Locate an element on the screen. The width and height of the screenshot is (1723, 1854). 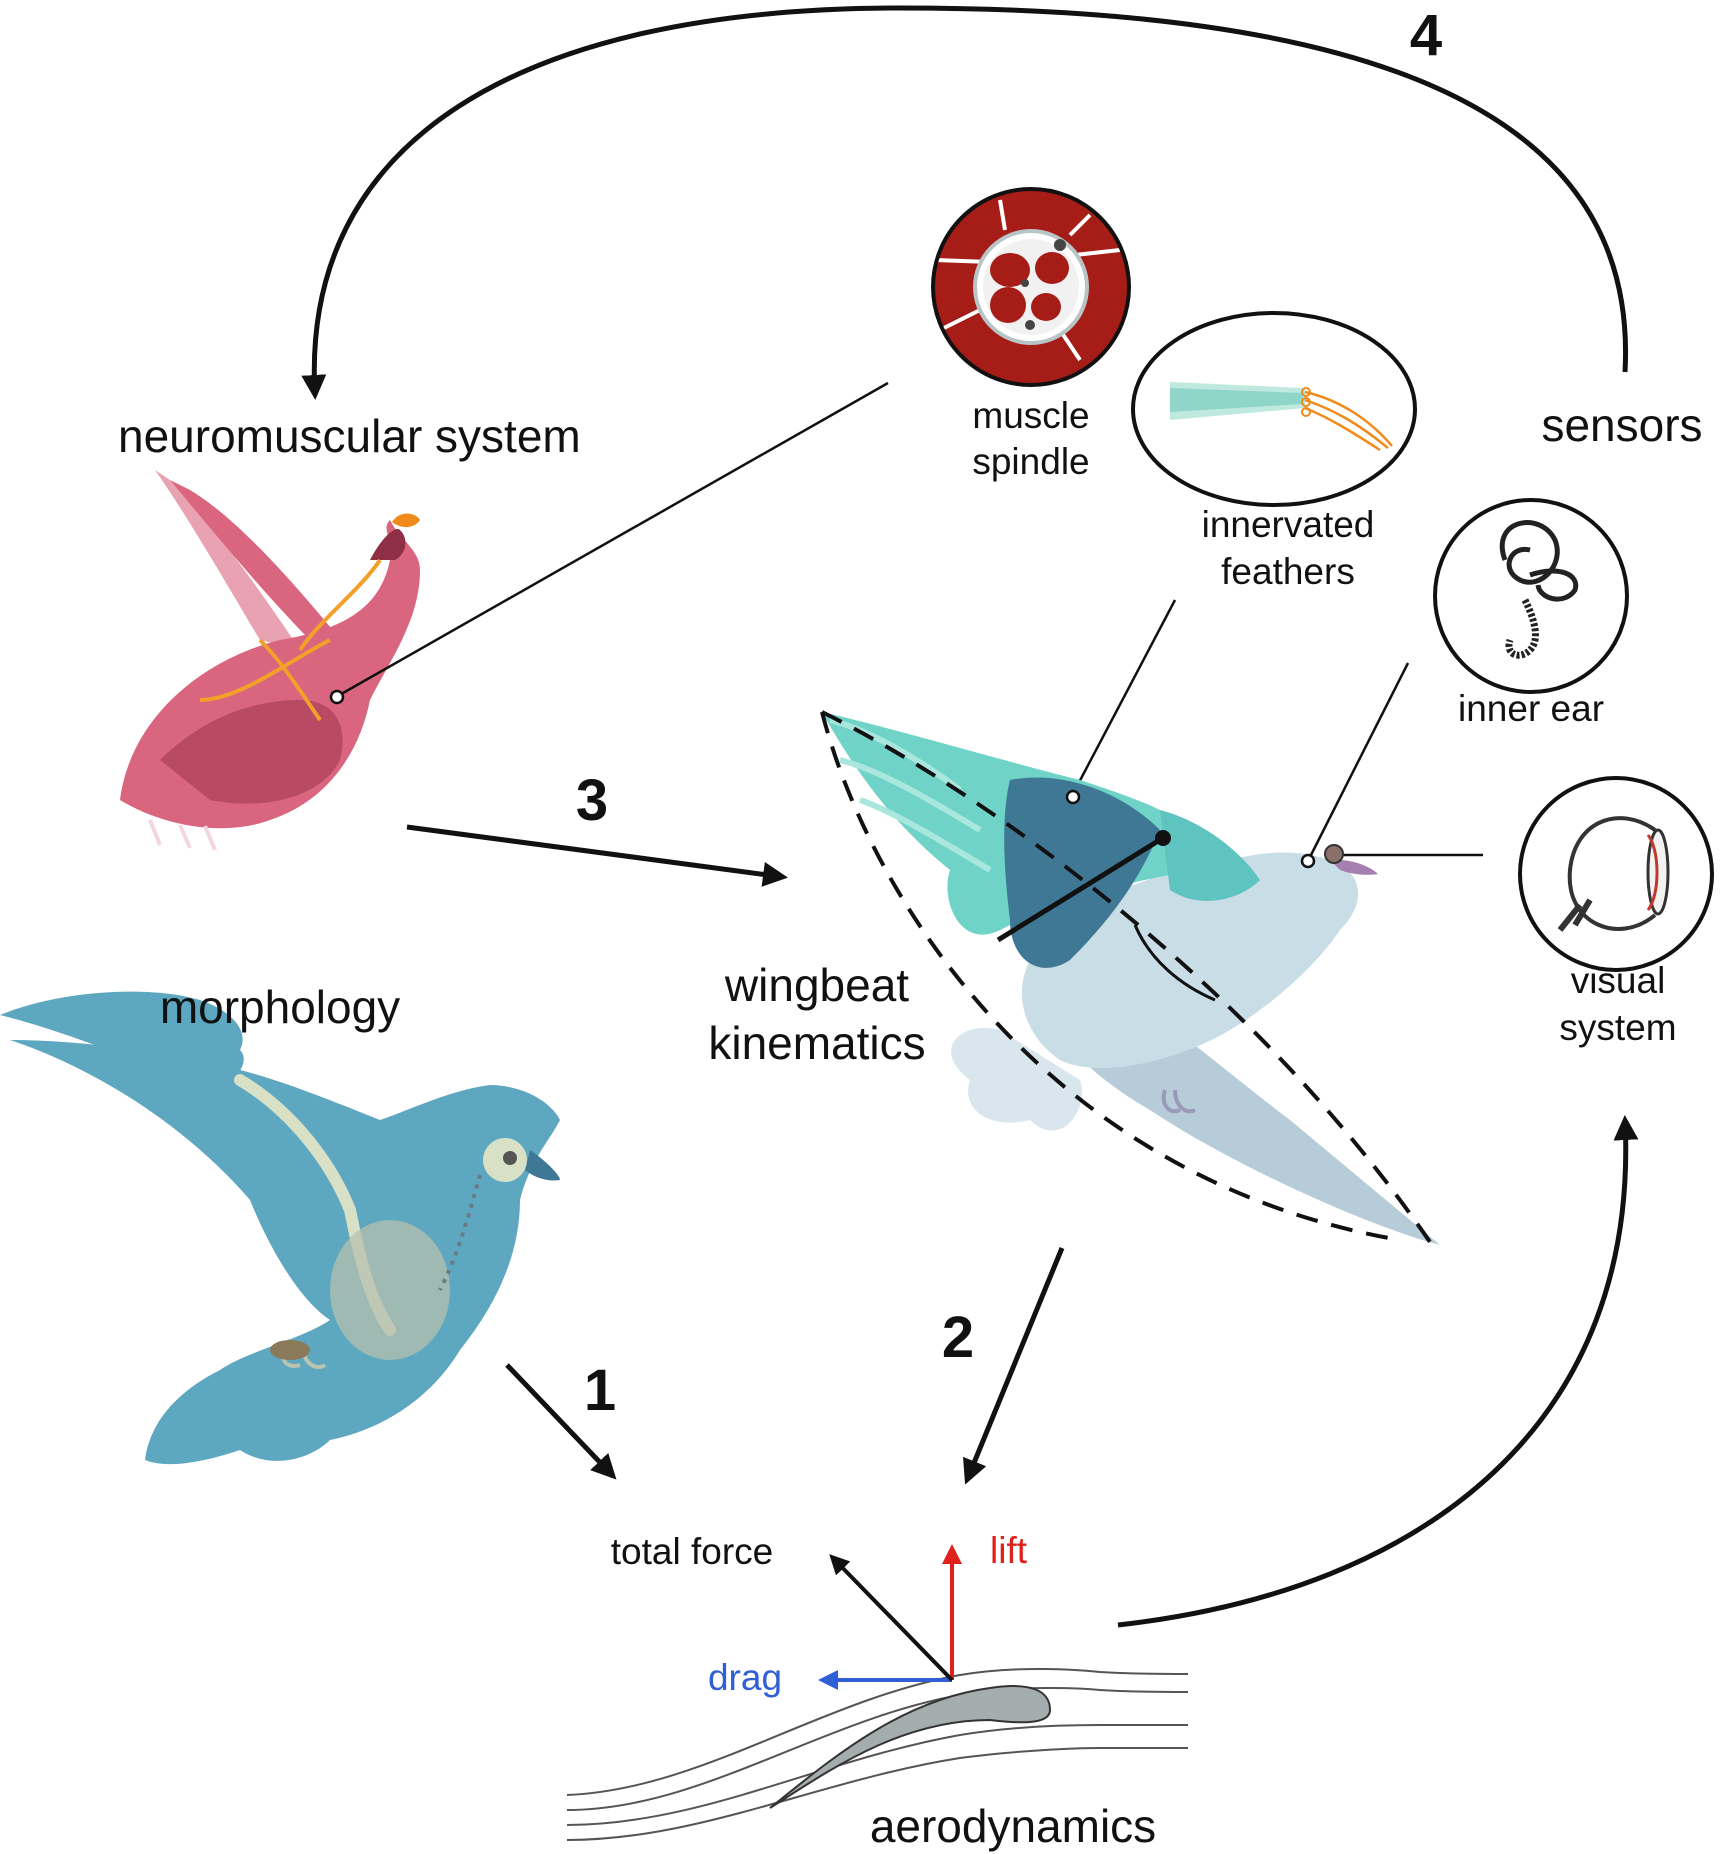
label-inner-ear: inner ear is located at coordinates (1531, 708).